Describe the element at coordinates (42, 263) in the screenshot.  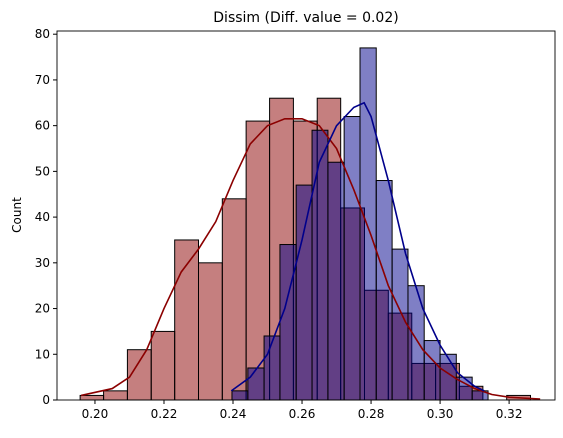
I see `y-tick-label: 30` at that location.